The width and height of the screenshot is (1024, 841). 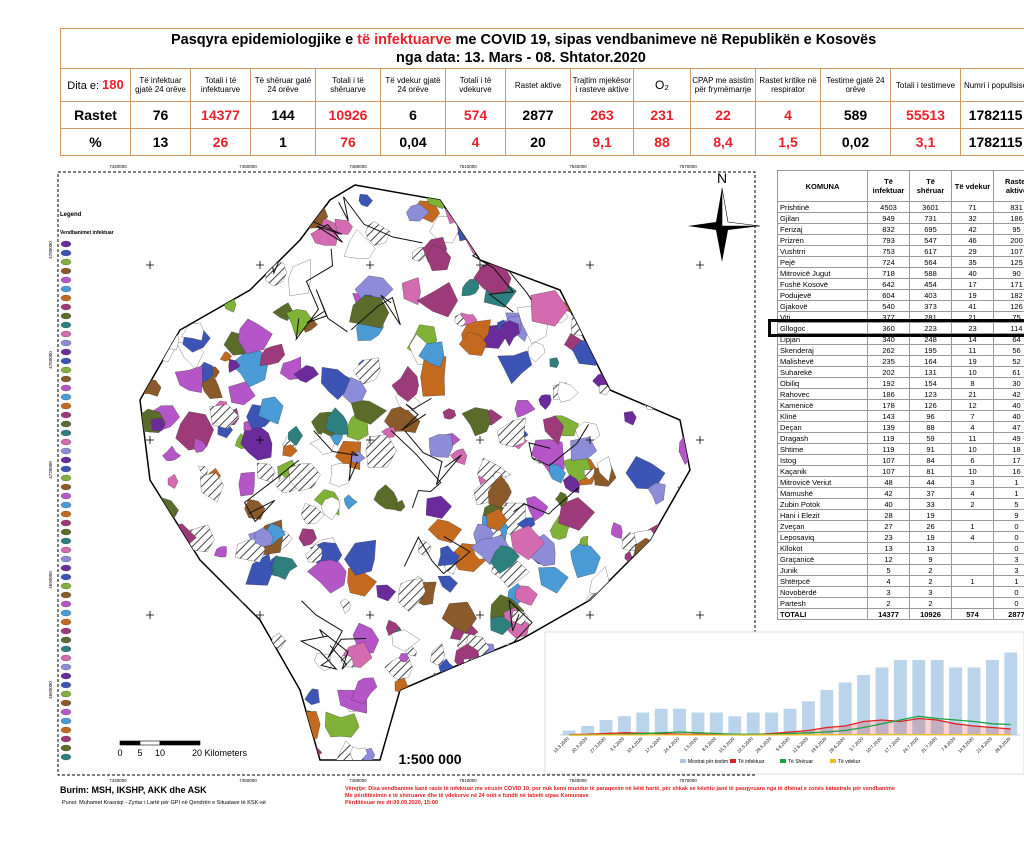 I want to click on cell: 20, so click(x=538, y=142).